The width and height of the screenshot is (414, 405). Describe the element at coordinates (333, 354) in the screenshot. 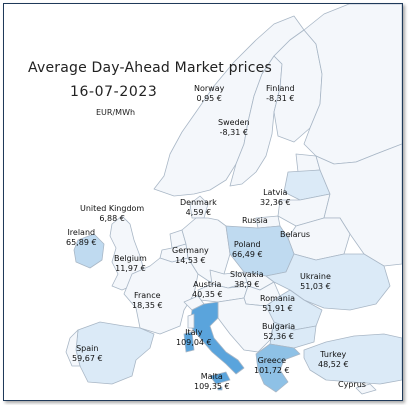

I see `country-name: Turkey` at that location.